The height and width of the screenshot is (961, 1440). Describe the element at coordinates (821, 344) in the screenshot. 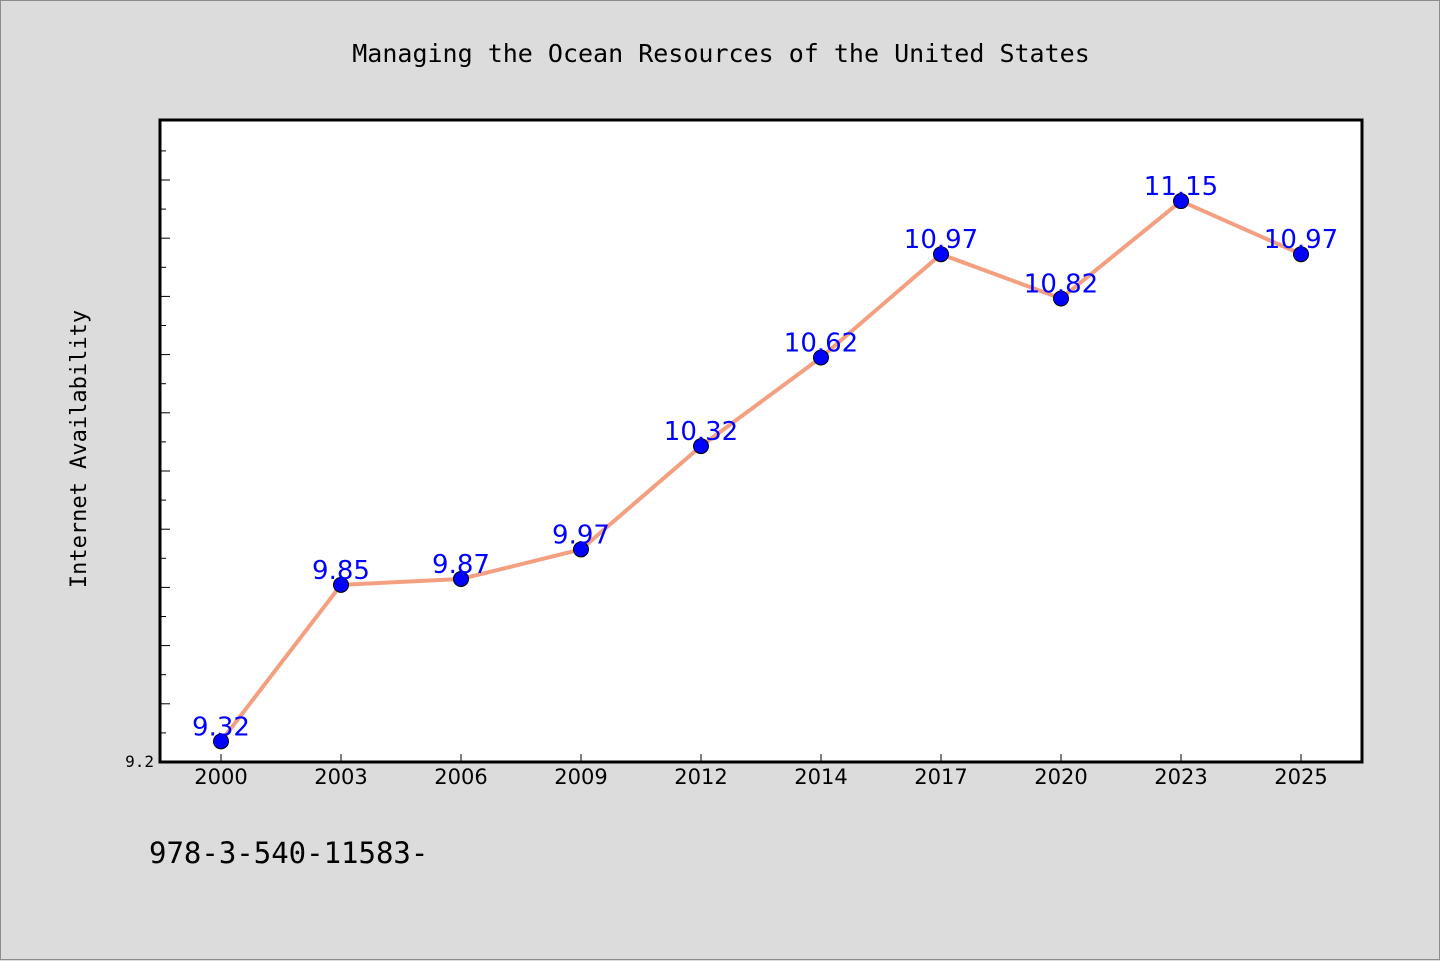

I see `data-label: 10.62` at that location.